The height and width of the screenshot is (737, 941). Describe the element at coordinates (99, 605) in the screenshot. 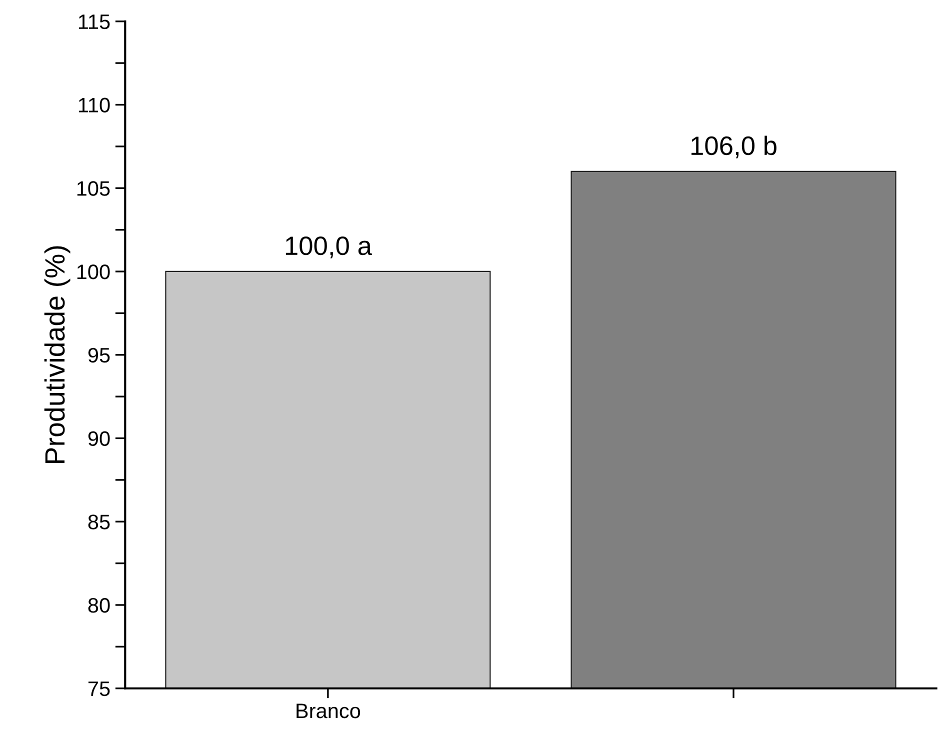

I see `y-tick-label: 80` at that location.